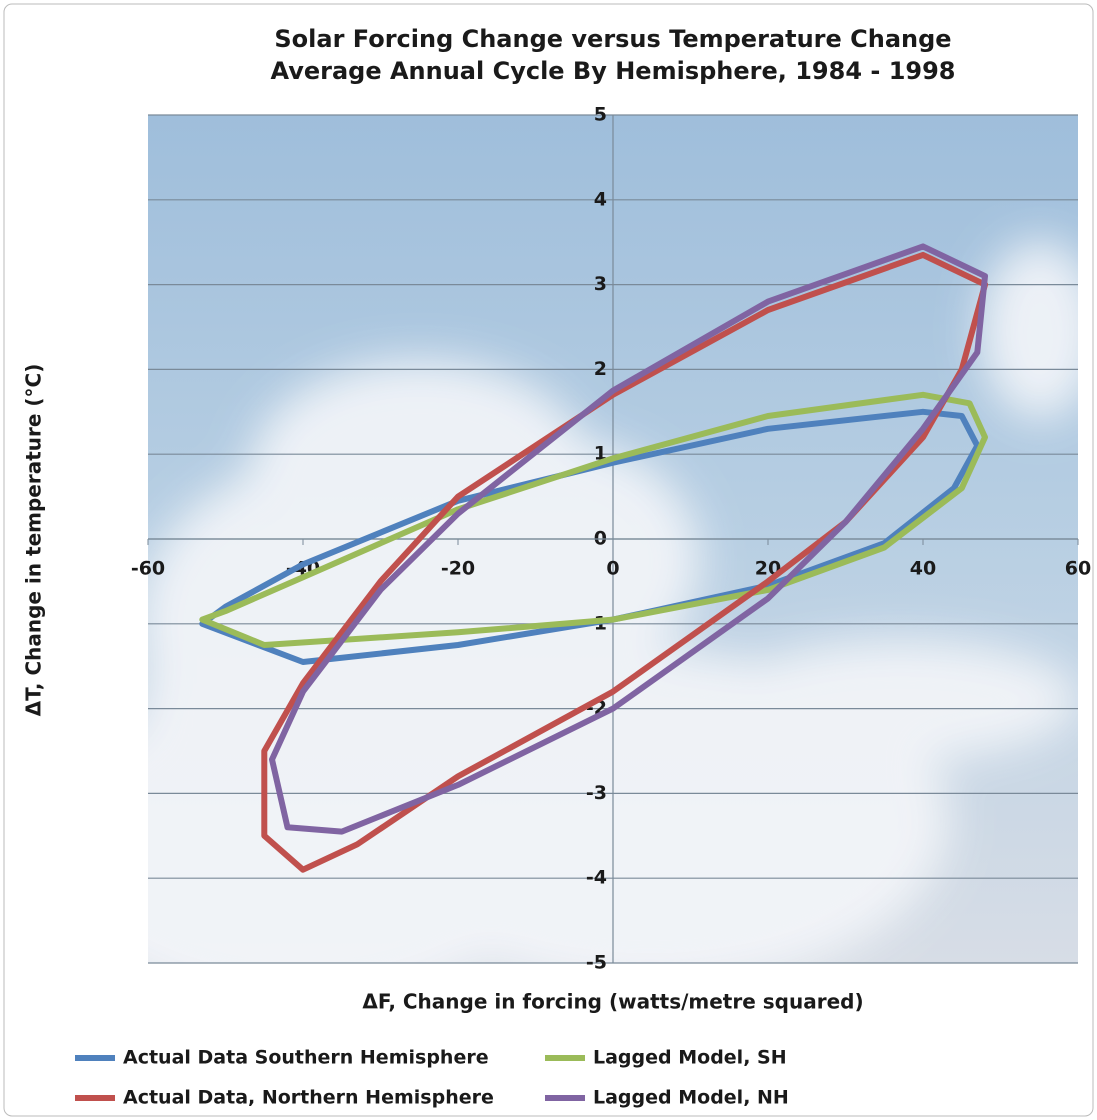  I want to click on y-tick-label: 5, so click(600, 115).